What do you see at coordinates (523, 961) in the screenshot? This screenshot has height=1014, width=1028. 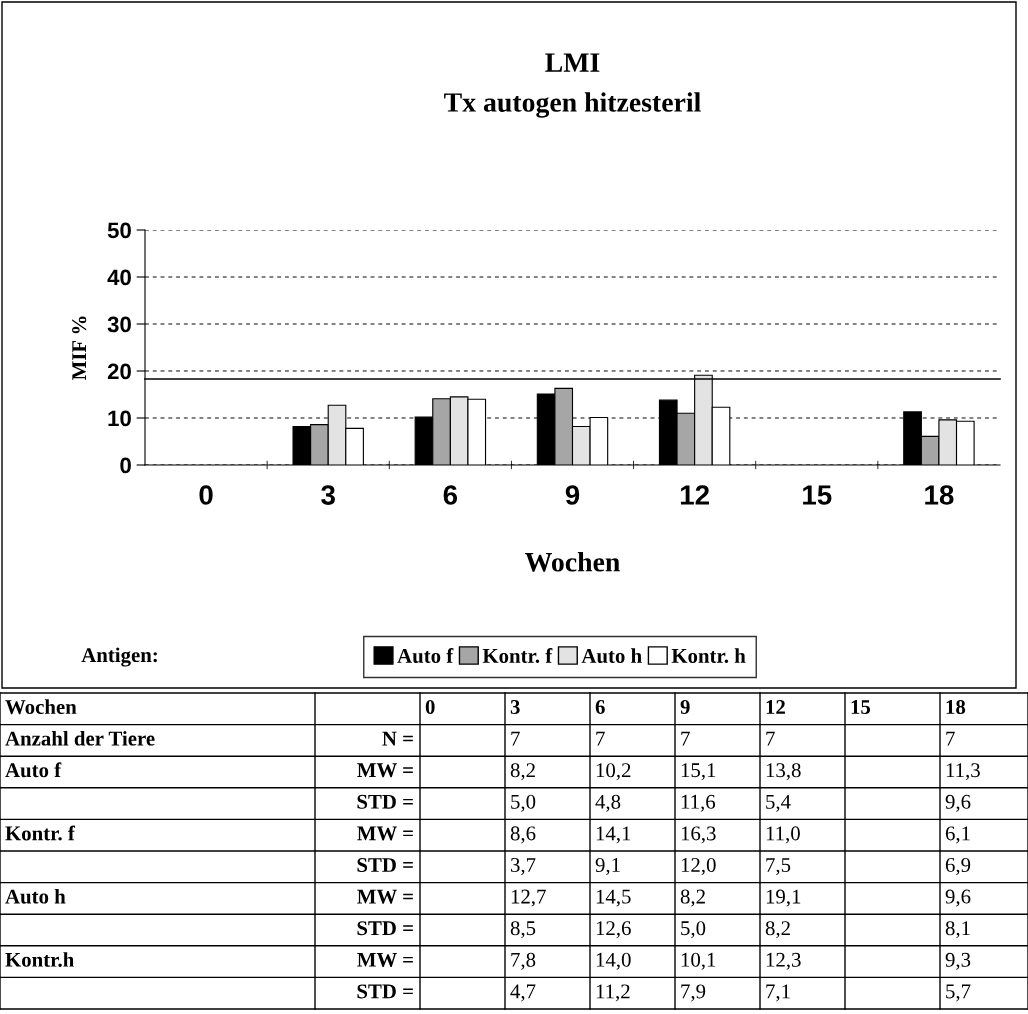 I see `text: 7,8` at bounding box center [523, 961].